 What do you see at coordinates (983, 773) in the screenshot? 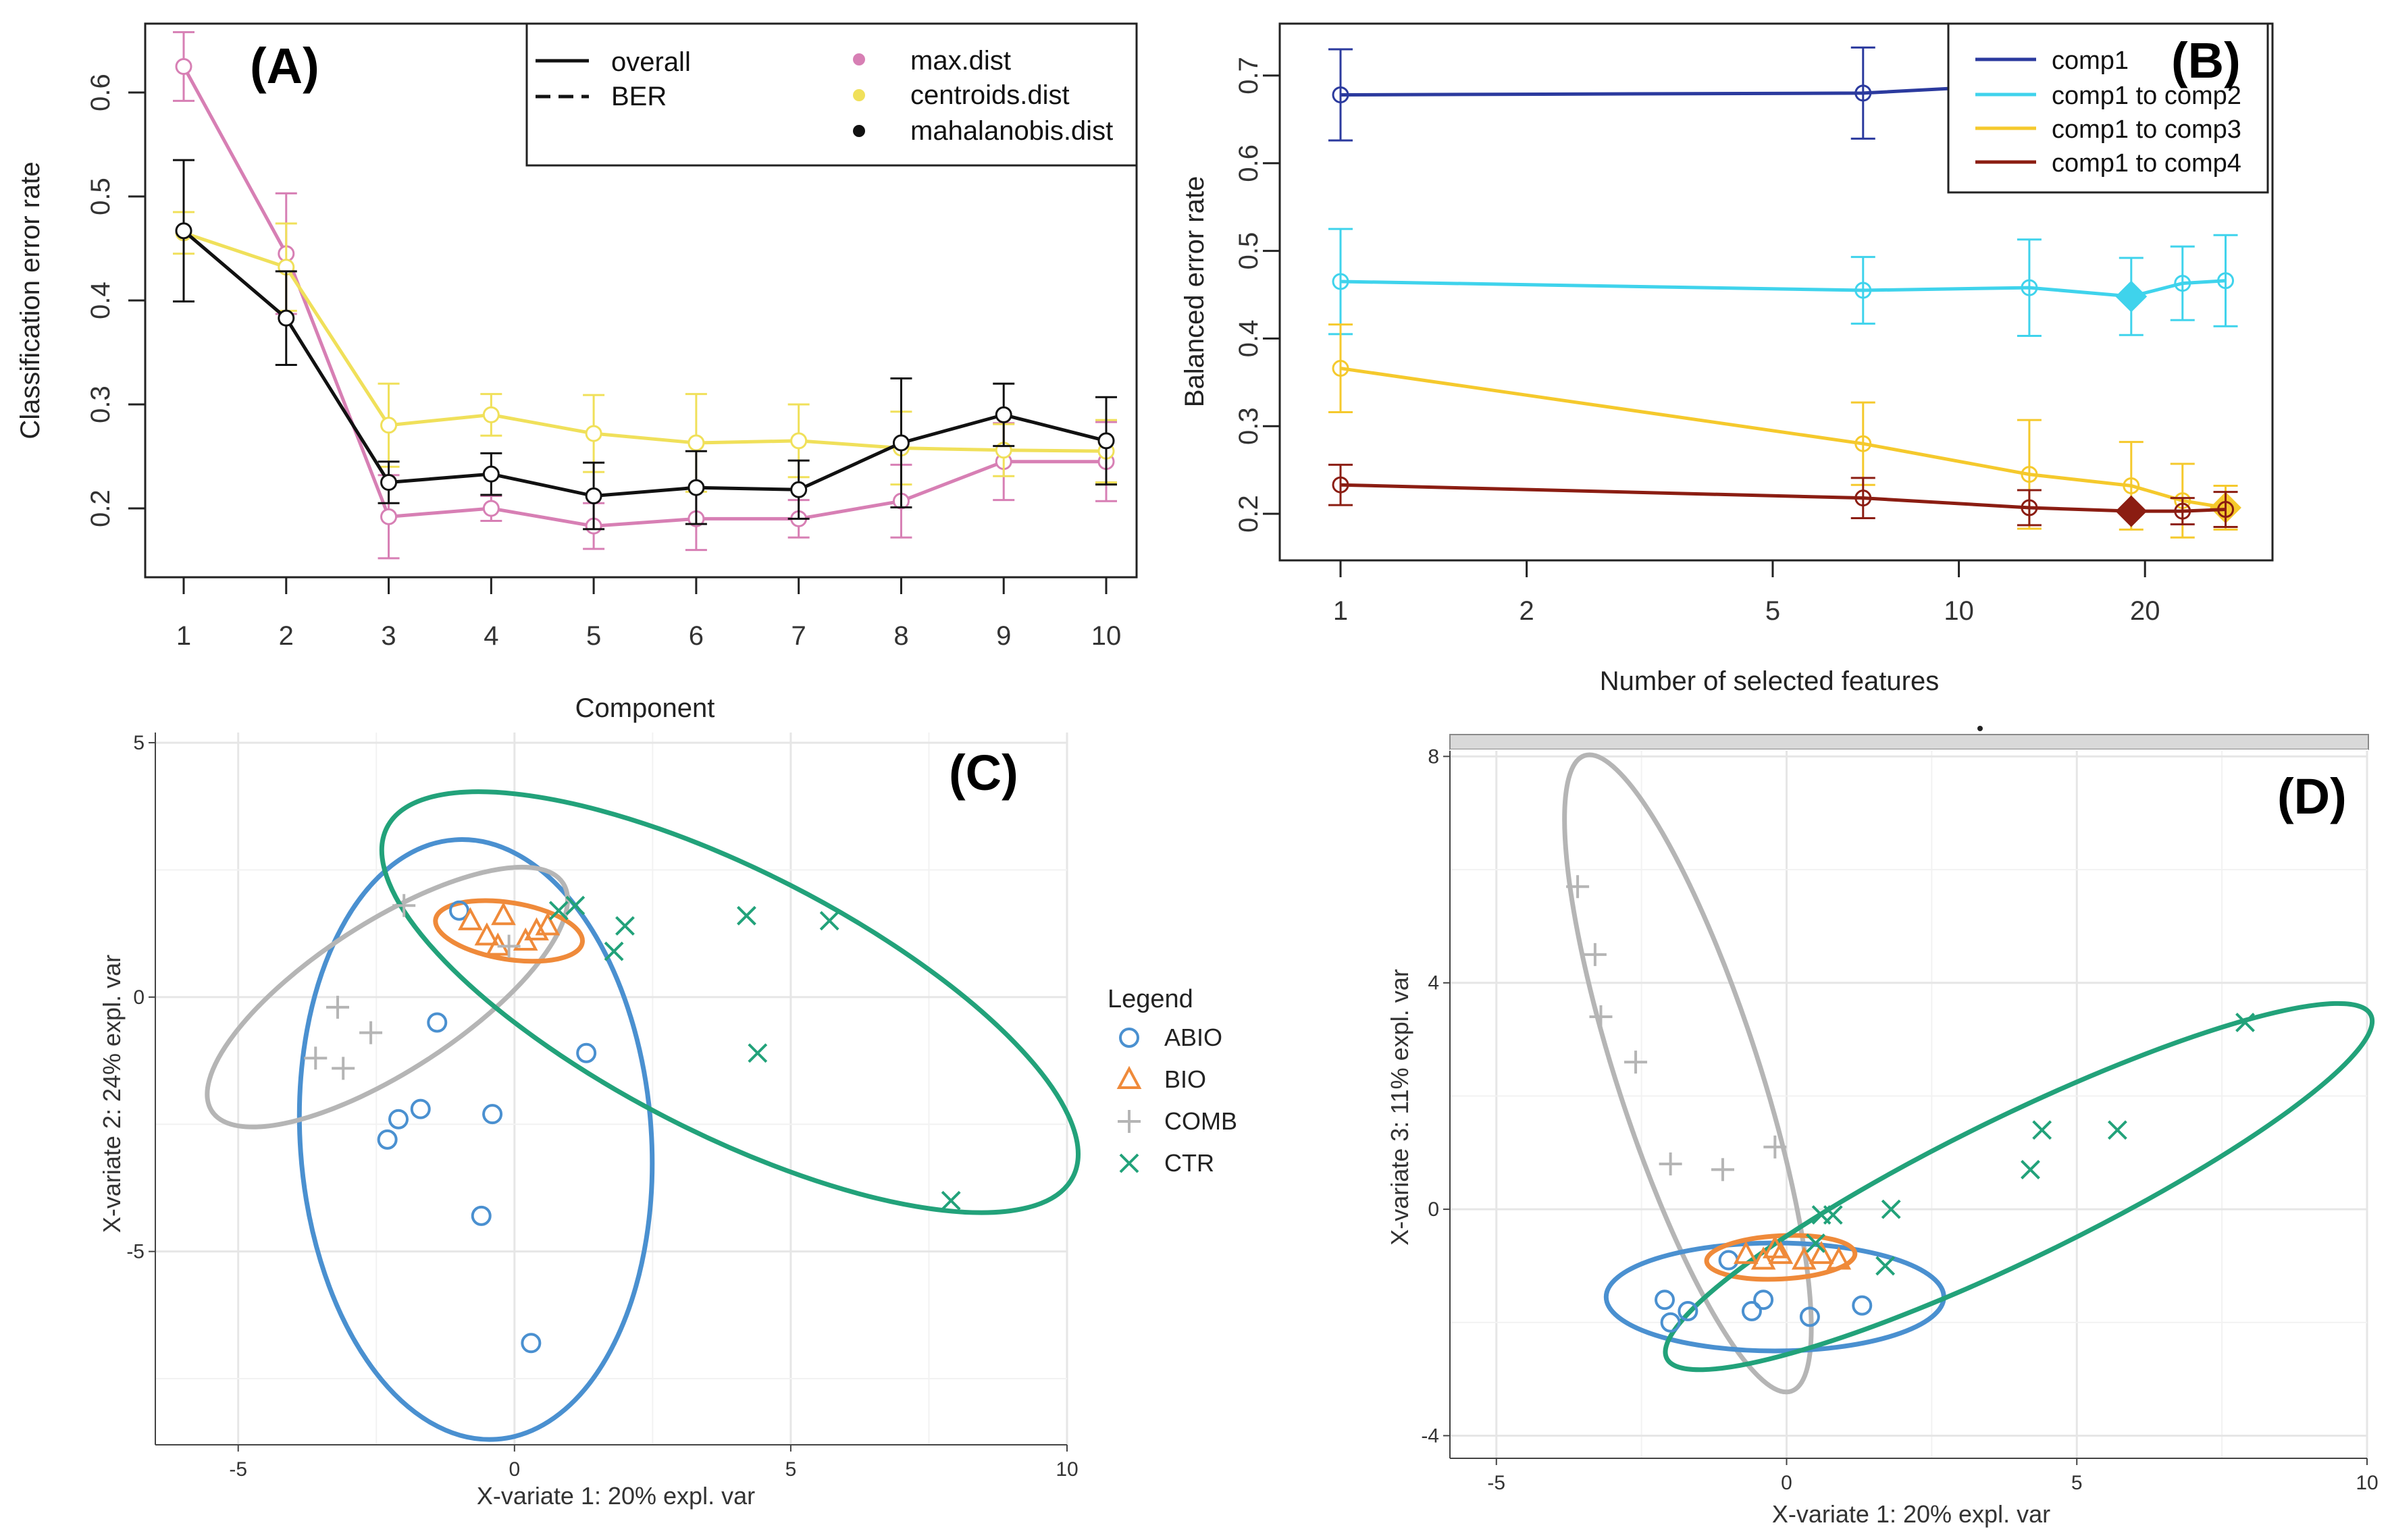
I see `panel-c-label: (C)` at bounding box center [983, 773].